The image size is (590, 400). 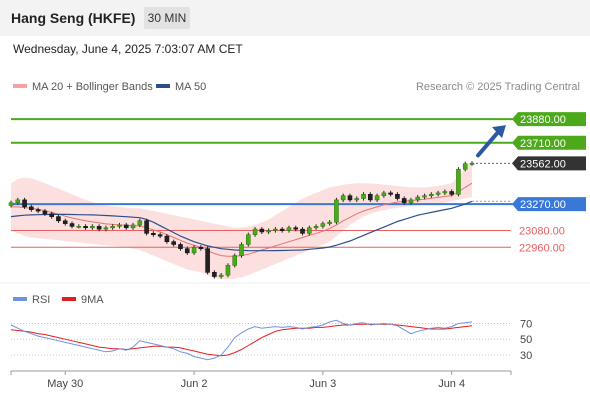 I want to click on projection-arrow-head, so click(x=499, y=132).